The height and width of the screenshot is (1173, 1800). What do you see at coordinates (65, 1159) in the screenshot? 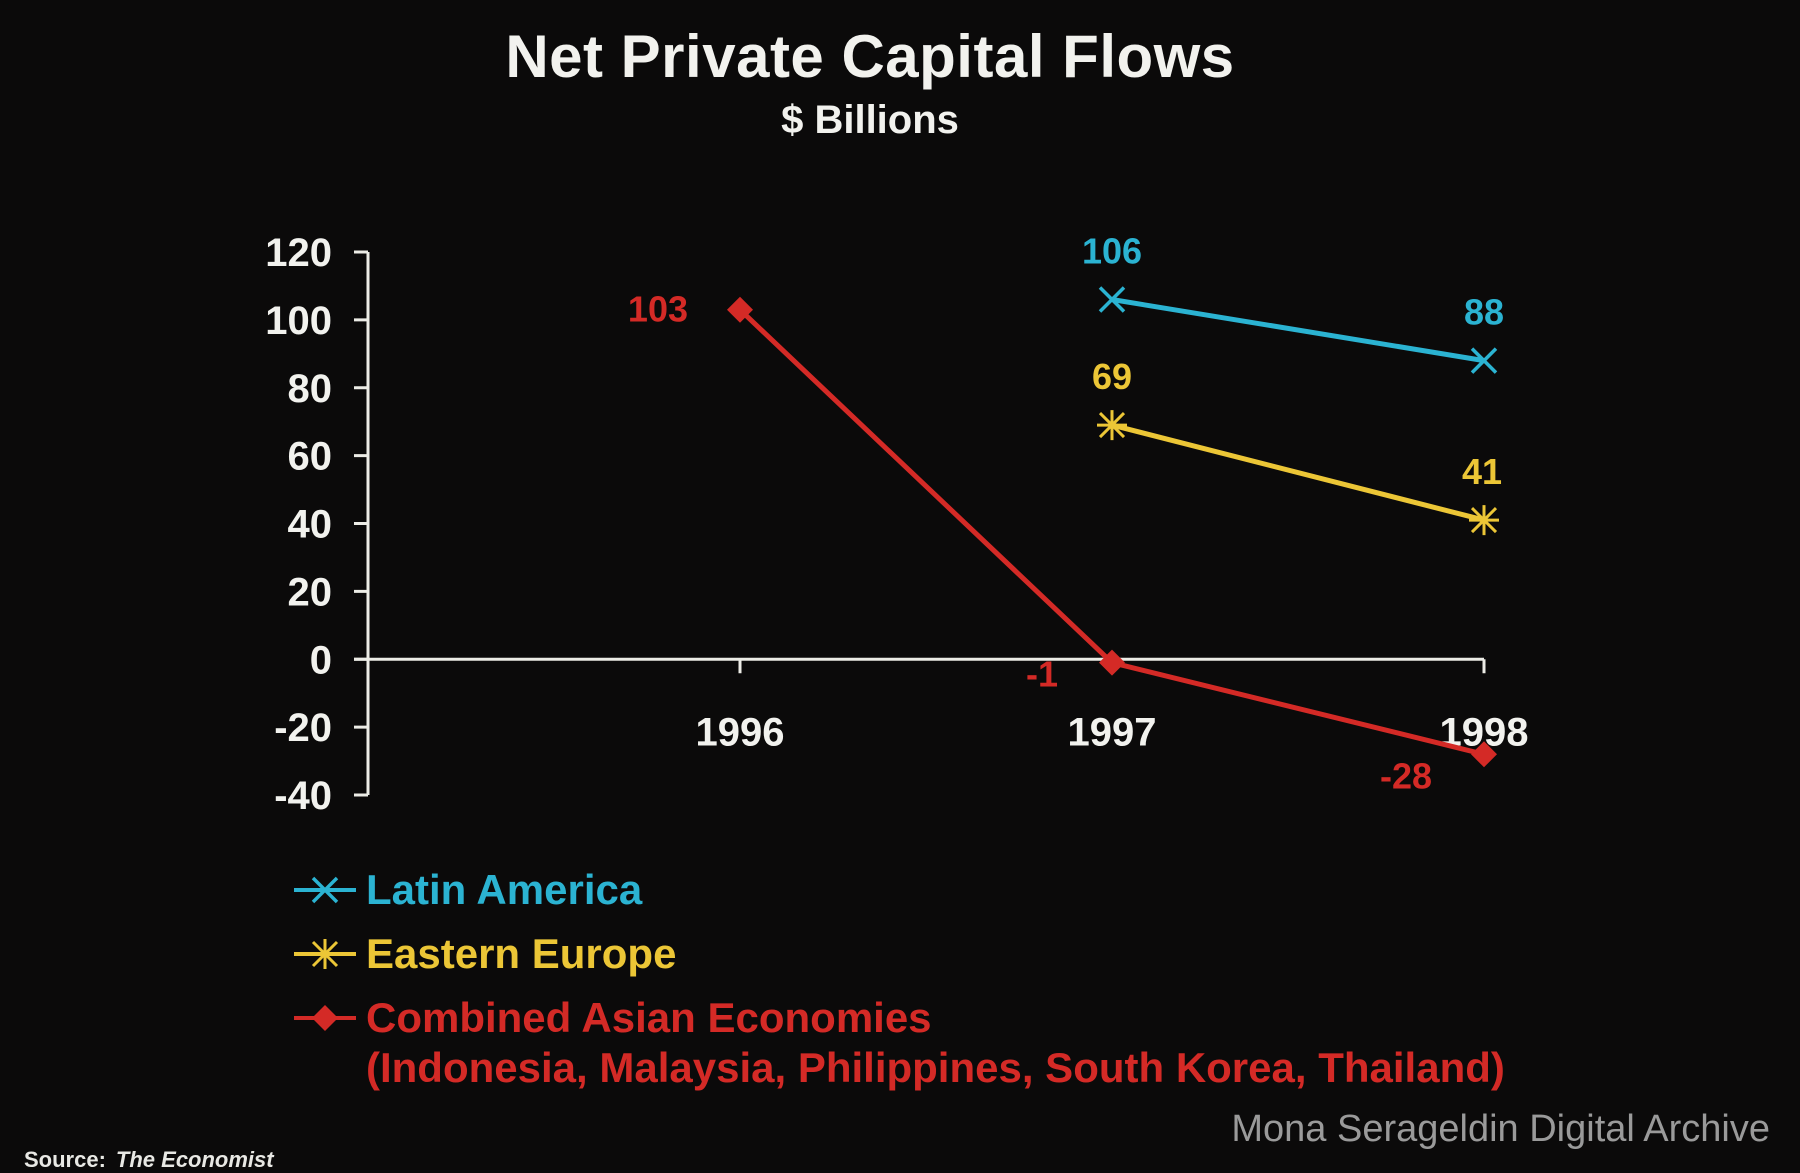
I see `source-label: Source:` at bounding box center [65, 1159].